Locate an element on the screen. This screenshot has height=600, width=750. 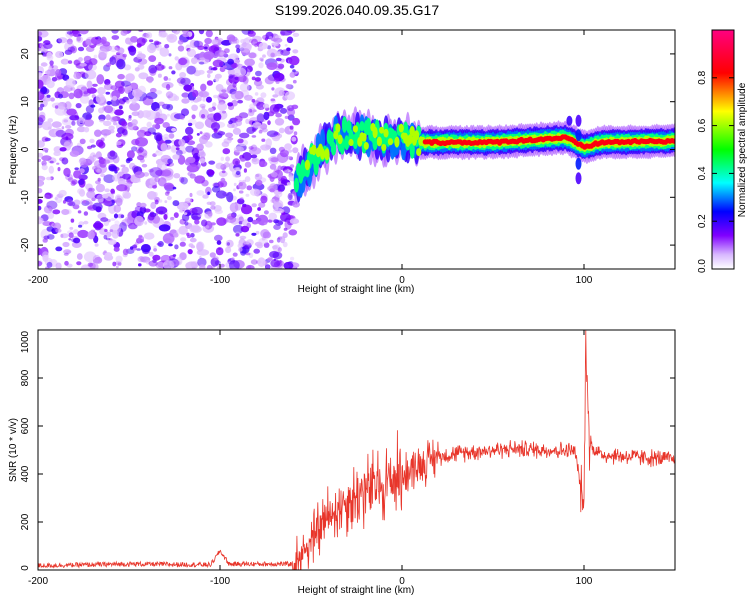
colorbar-ticks: 0.0 0.2 0.4 0.6 0.8 is located at coordinates (715, 171).